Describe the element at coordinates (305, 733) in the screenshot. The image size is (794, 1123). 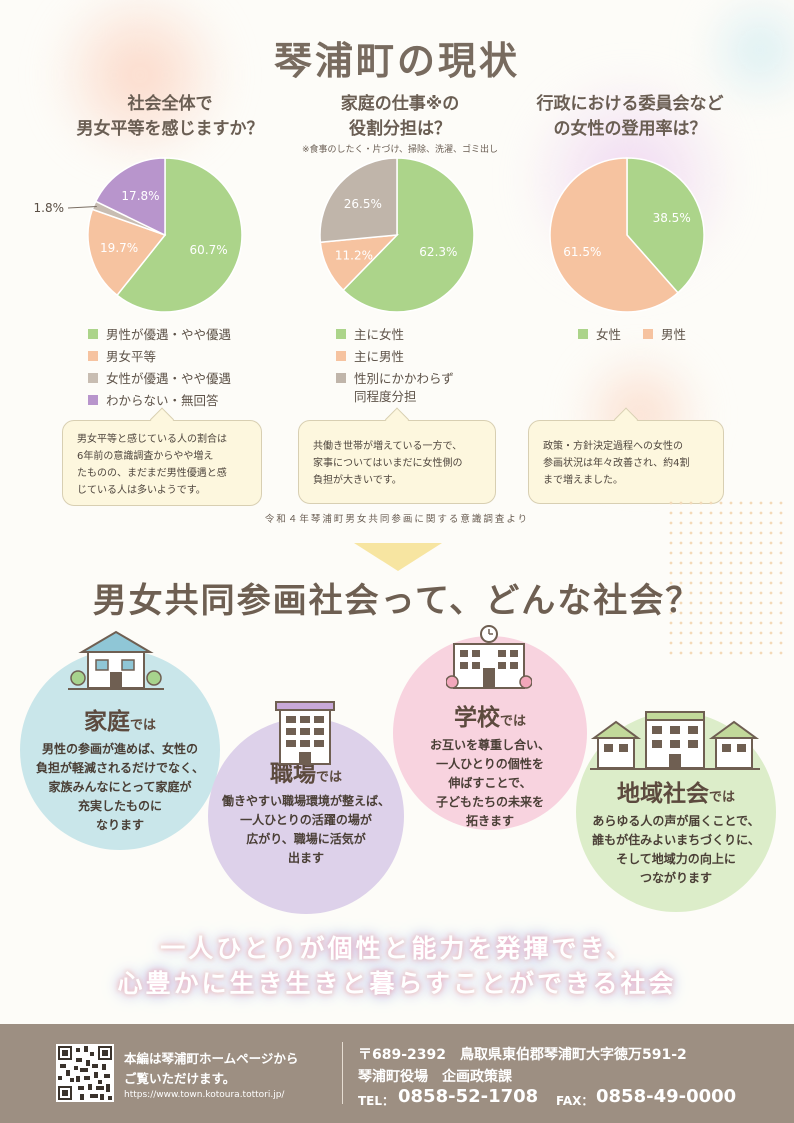
I see `office-building-icon` at that location.